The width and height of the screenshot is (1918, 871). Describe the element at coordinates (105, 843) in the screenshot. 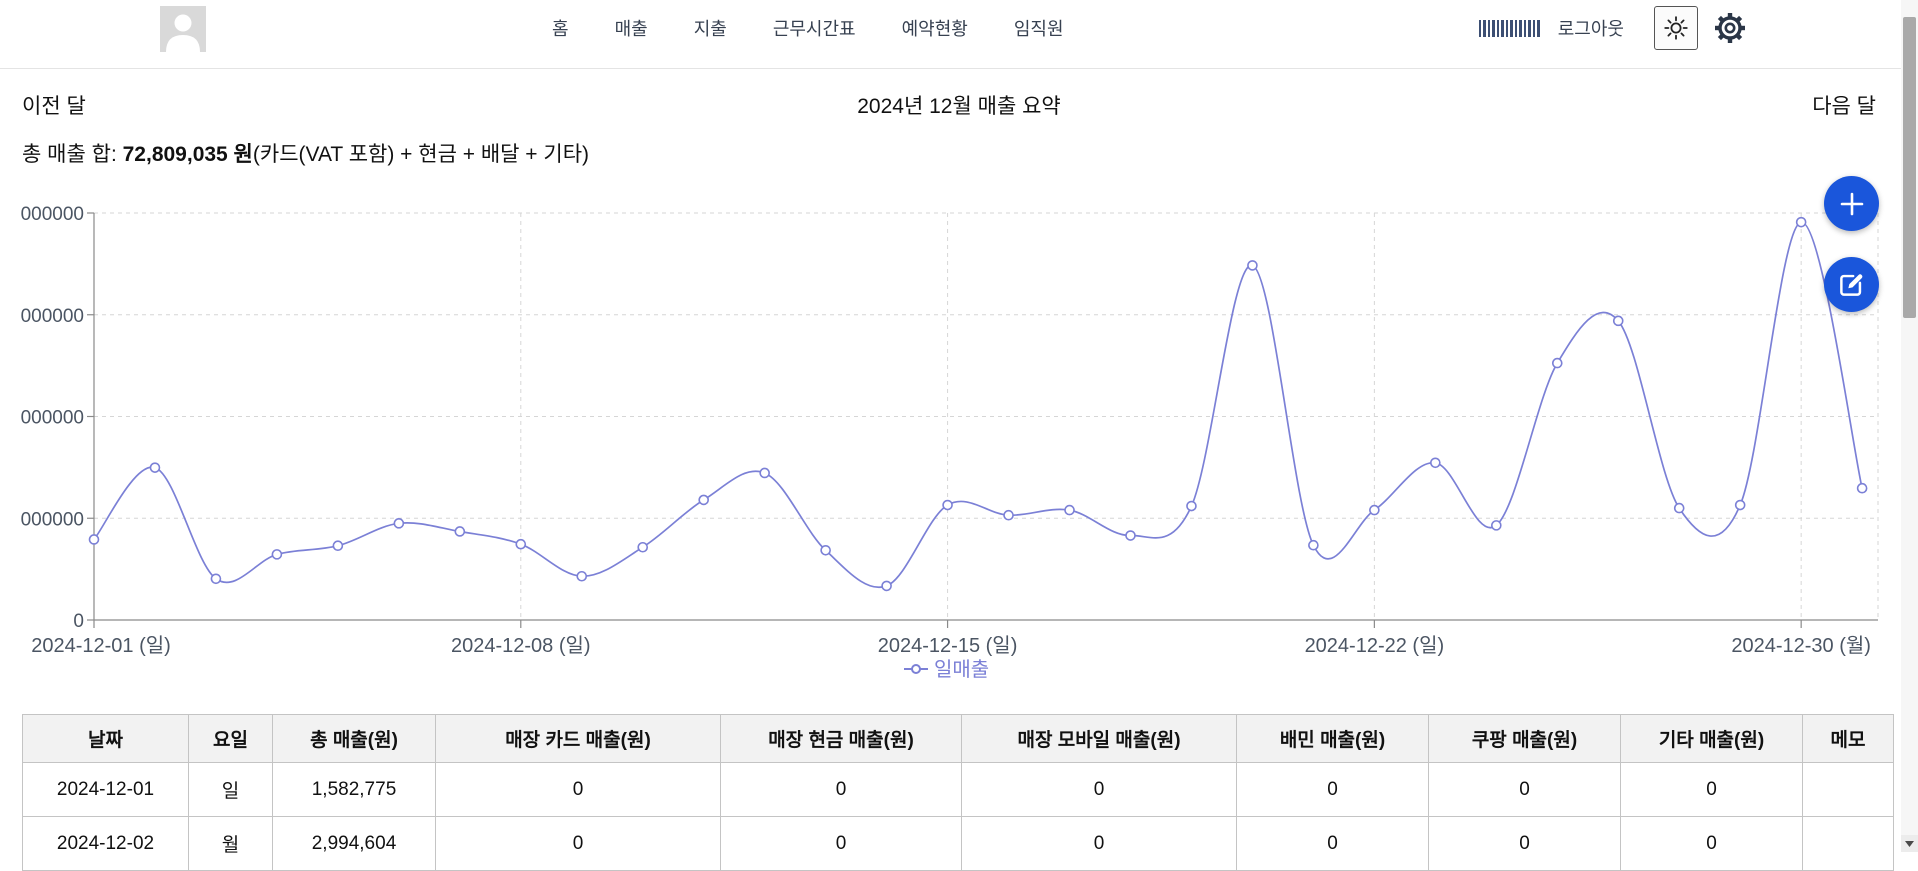

I see `table-cell: 2024-12-02` at that location.